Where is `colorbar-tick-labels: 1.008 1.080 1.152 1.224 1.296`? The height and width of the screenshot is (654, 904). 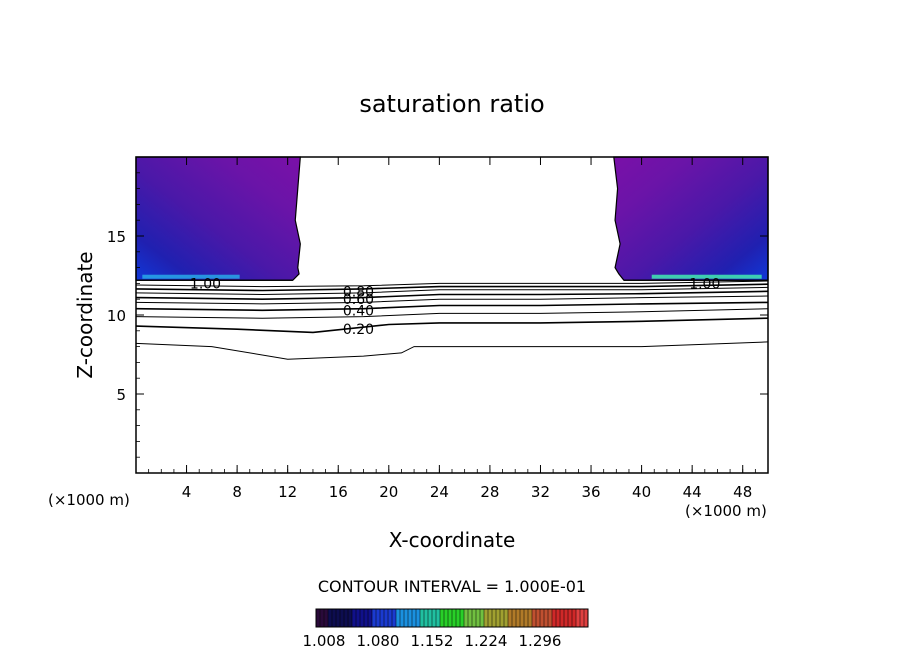
colorbar-tick-labels: 1.008 1.080 1.152 1.224 1.296 is located at coordinates (432, 641).